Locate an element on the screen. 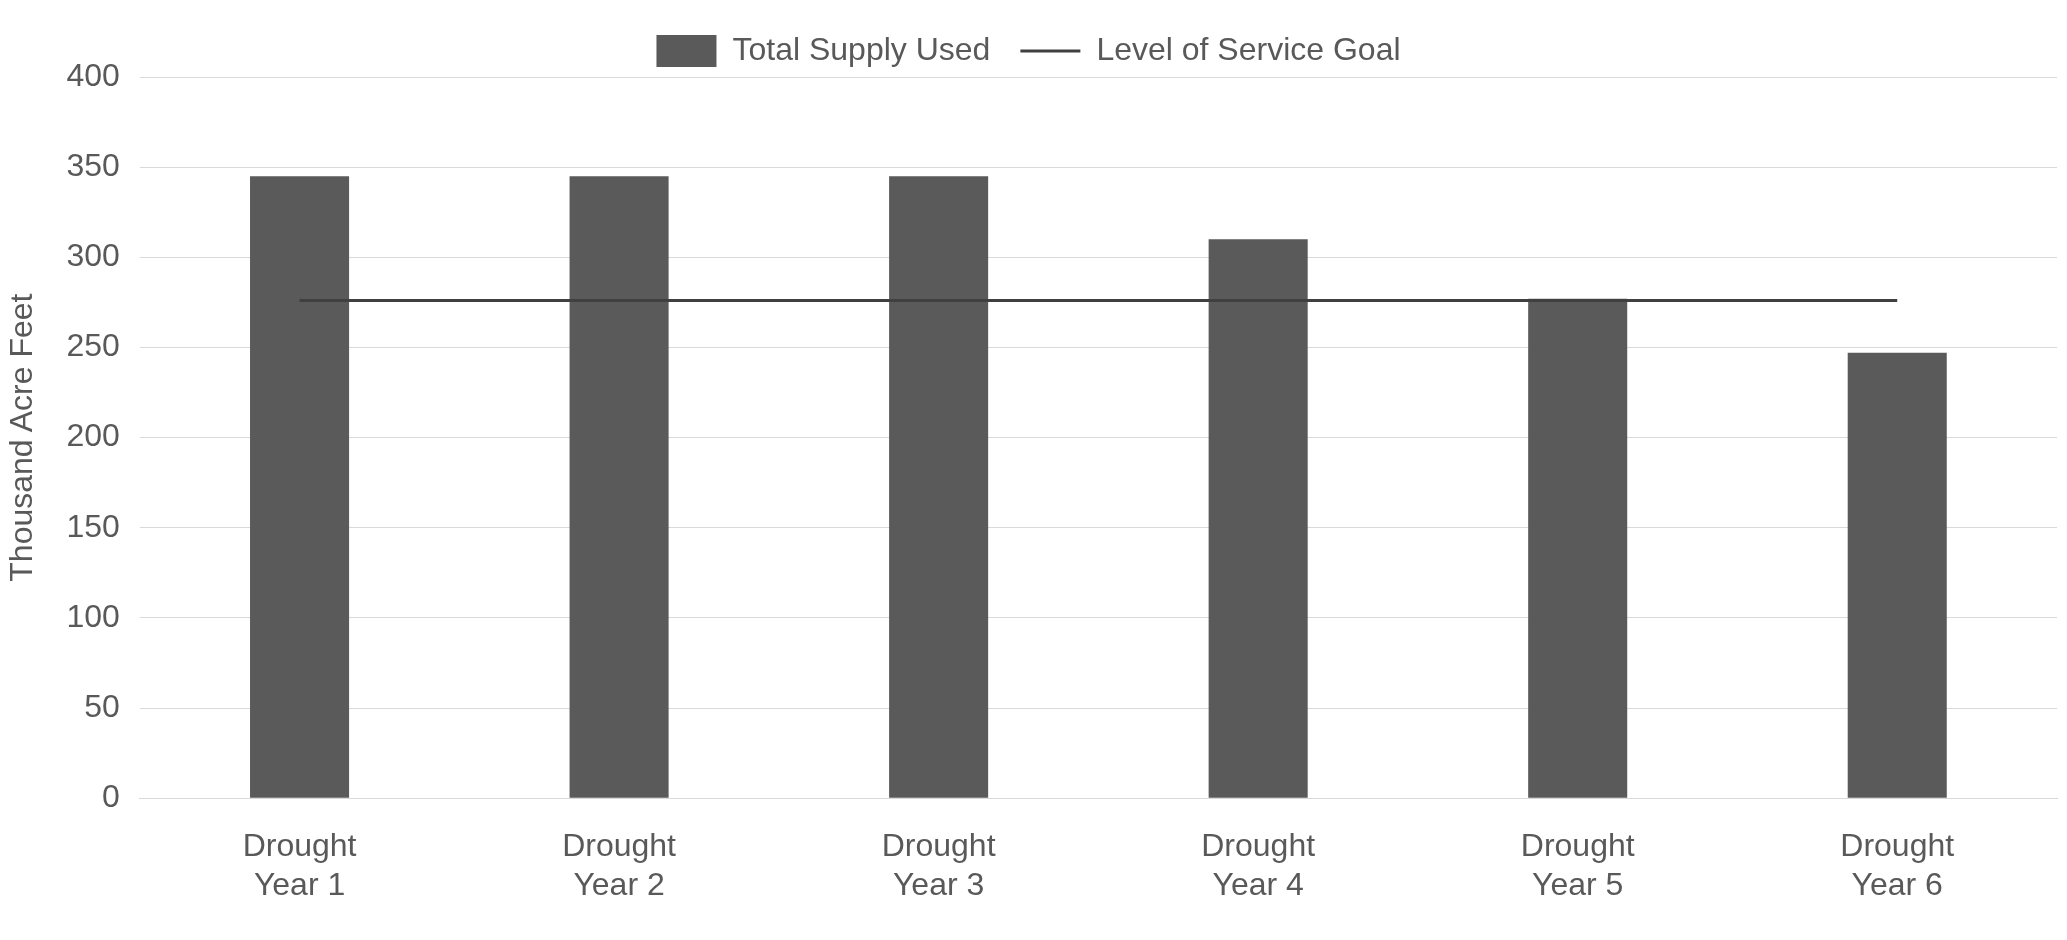 The image size is (2067, 940). y-tick-label: 100 is located at coordinates (93, 615).